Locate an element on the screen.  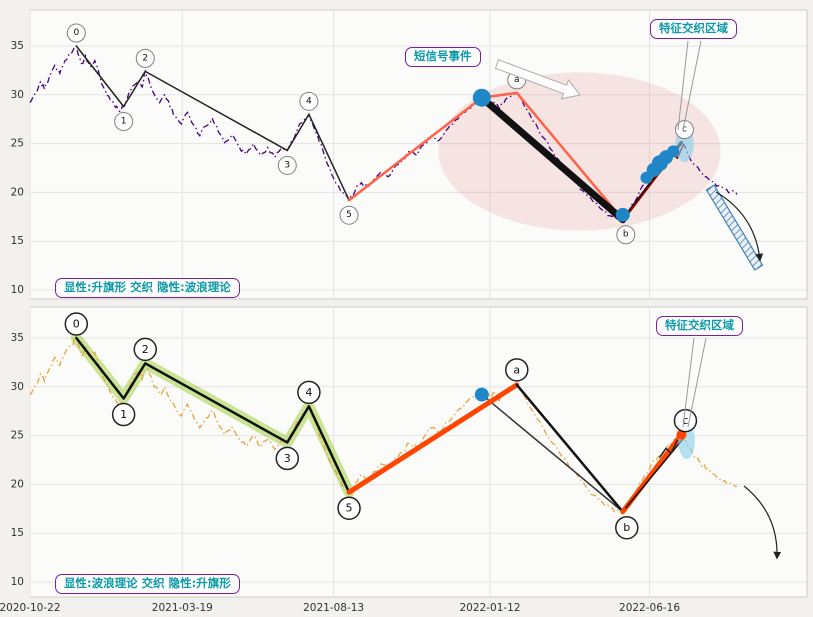
x-tick-label: 2021-08-13 is located at coordinates (333, 608).